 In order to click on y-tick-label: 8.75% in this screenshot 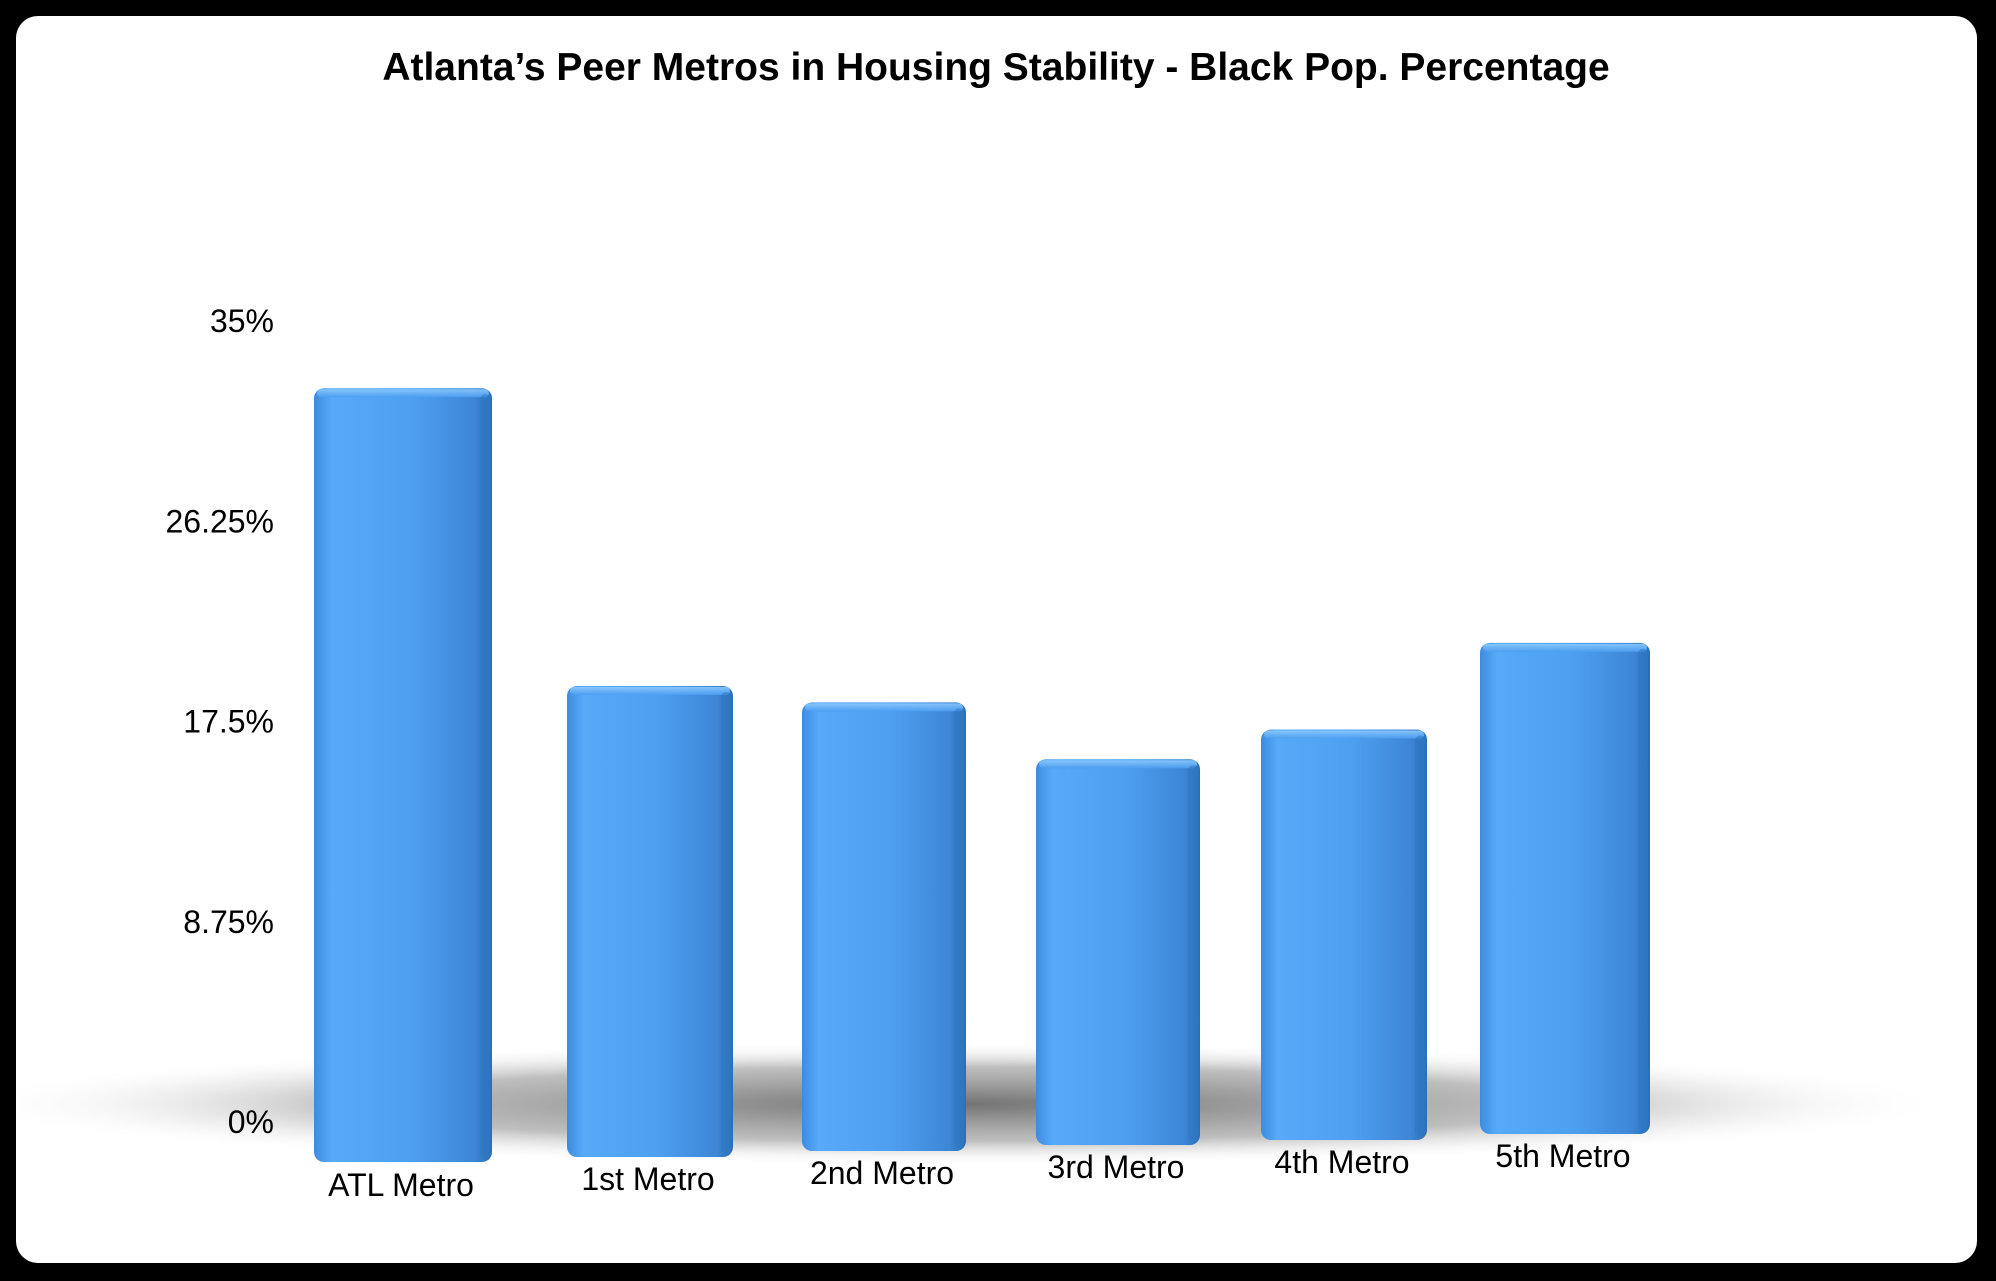, I will do `click(228, 922)`.